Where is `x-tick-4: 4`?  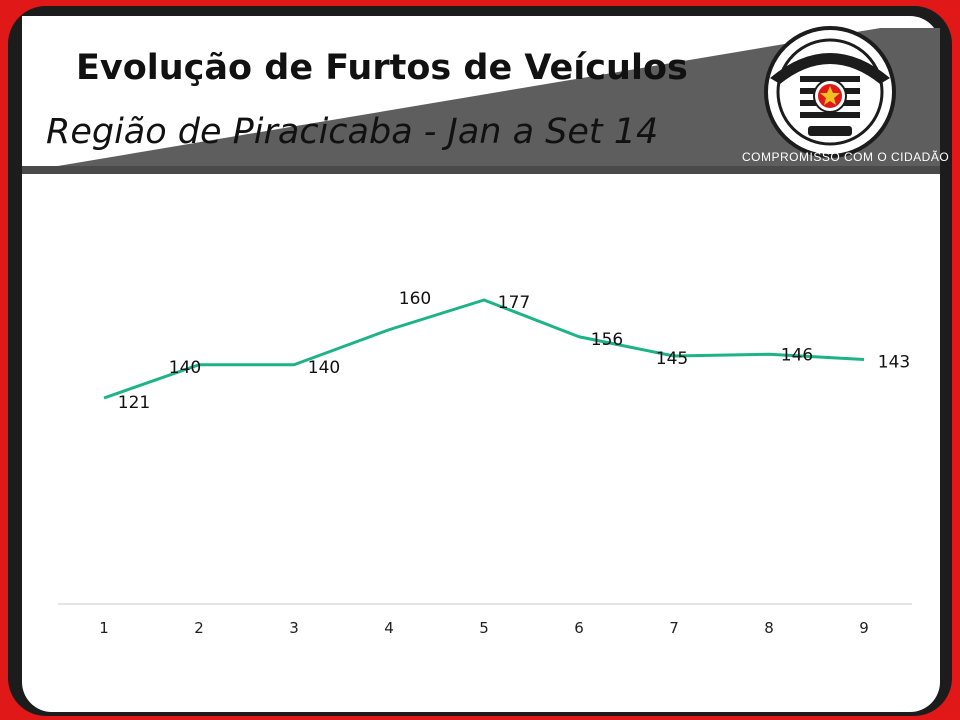
x-tick-4: 4 is located at coordinates (389, 628).